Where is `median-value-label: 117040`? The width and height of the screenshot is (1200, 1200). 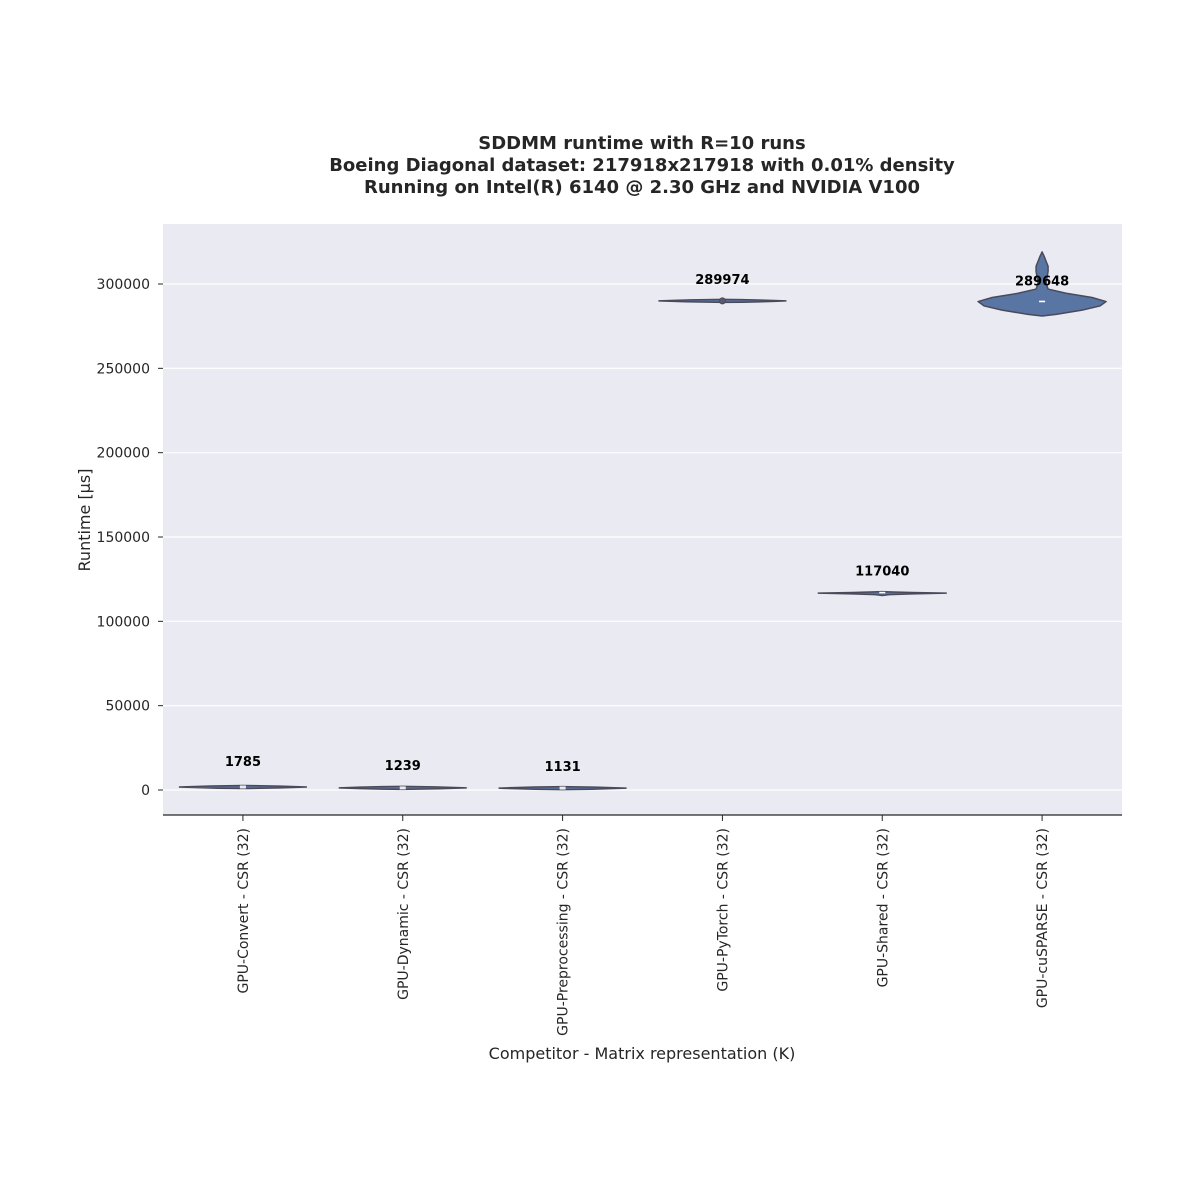 median-value-label: 117040 is located at coordinates (882, 572).